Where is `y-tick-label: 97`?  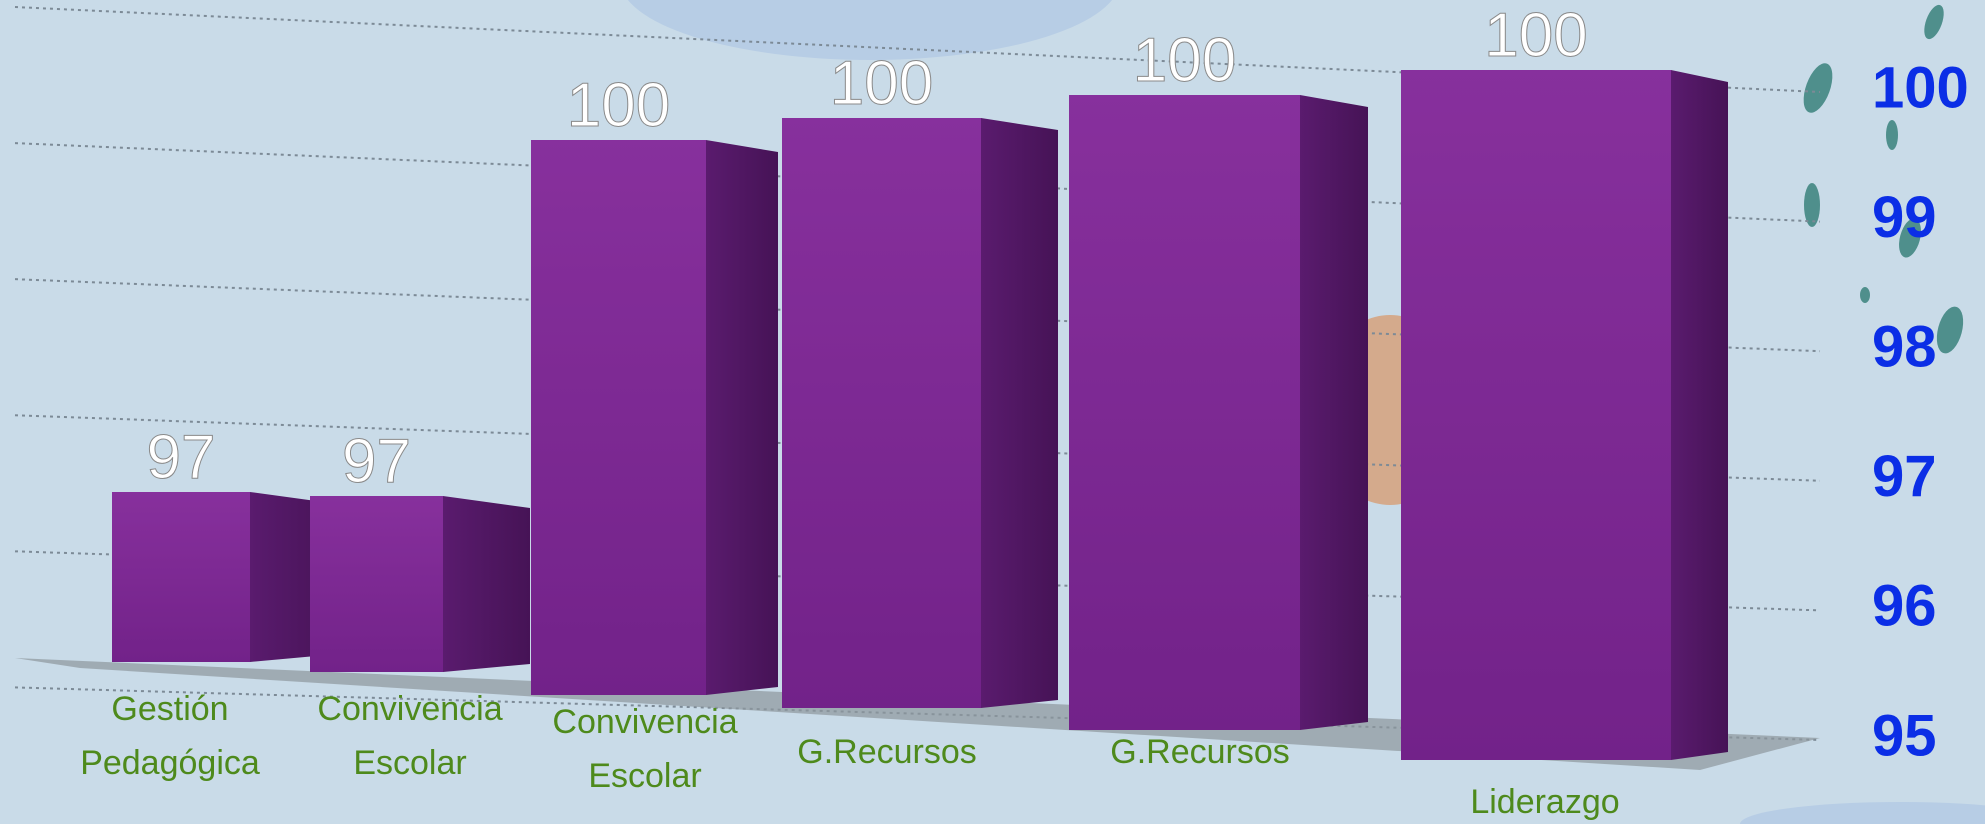
y-tick-label: 97 is located at coordinates (1904, 476).